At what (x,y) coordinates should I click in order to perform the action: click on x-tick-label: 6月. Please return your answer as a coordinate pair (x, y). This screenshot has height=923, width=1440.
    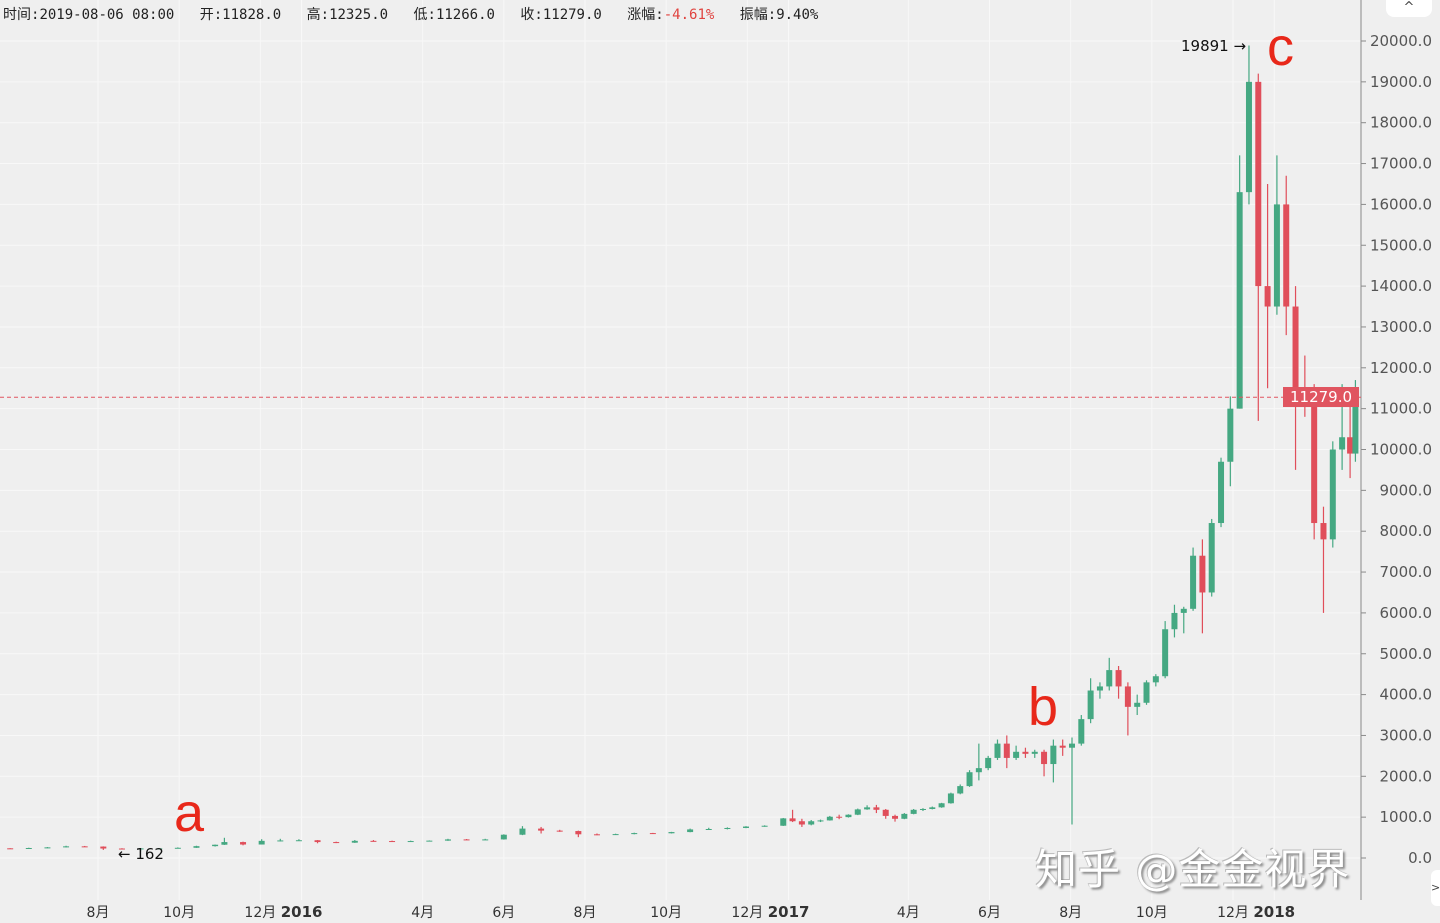
    Looking at the image, I should click on (989, 913).